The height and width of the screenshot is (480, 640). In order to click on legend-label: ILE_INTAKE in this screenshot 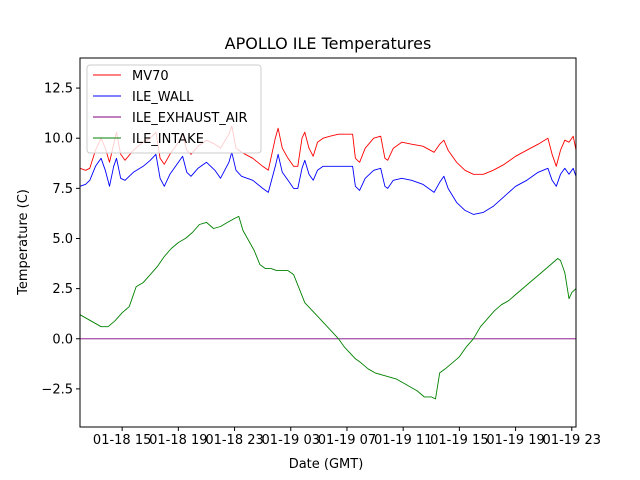, I will do `click(168, 139)`.